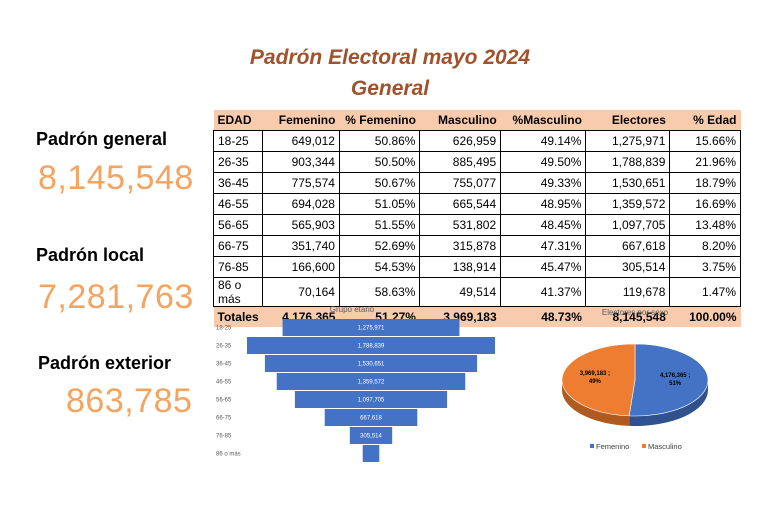 This screenshot has width=773, height=515. I want to click on cell-edad: 56-65, so click(238, 225).